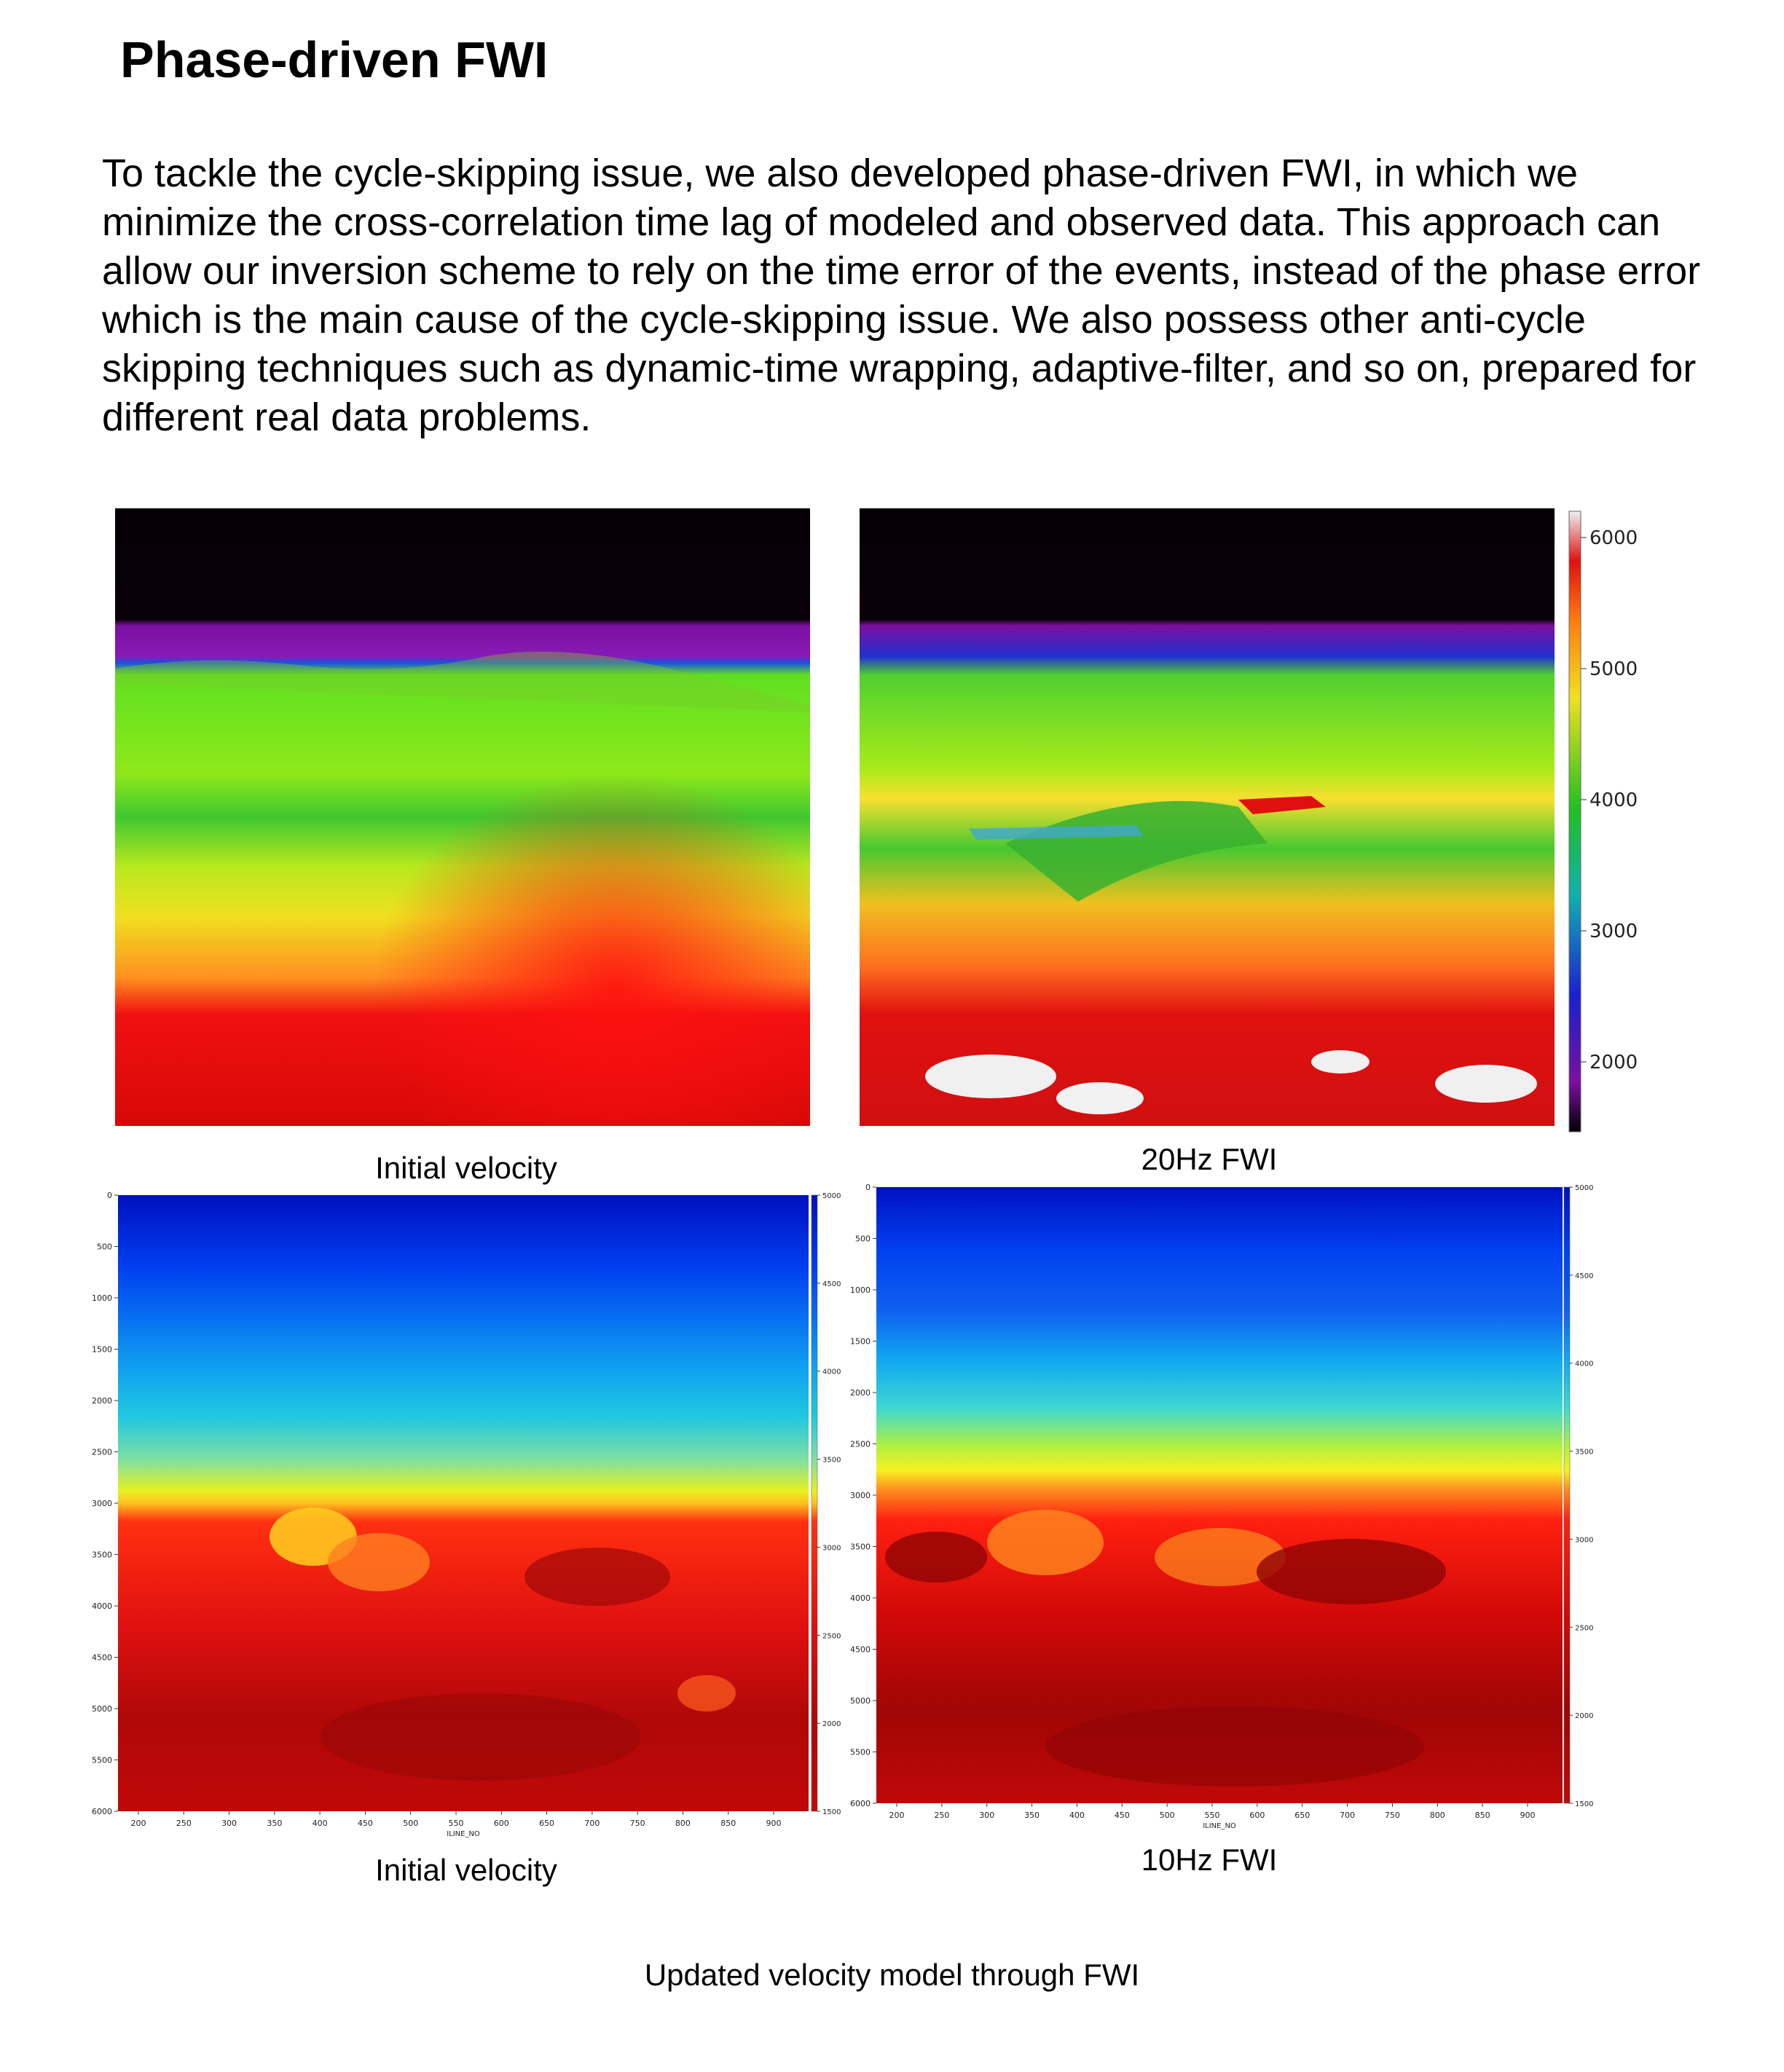 This screenshot has height=2072, width=1784. Describe the element at coordinates (1614, 538) in the screenshot. I see `colorbar-top-tick-label: 6000` at that location.